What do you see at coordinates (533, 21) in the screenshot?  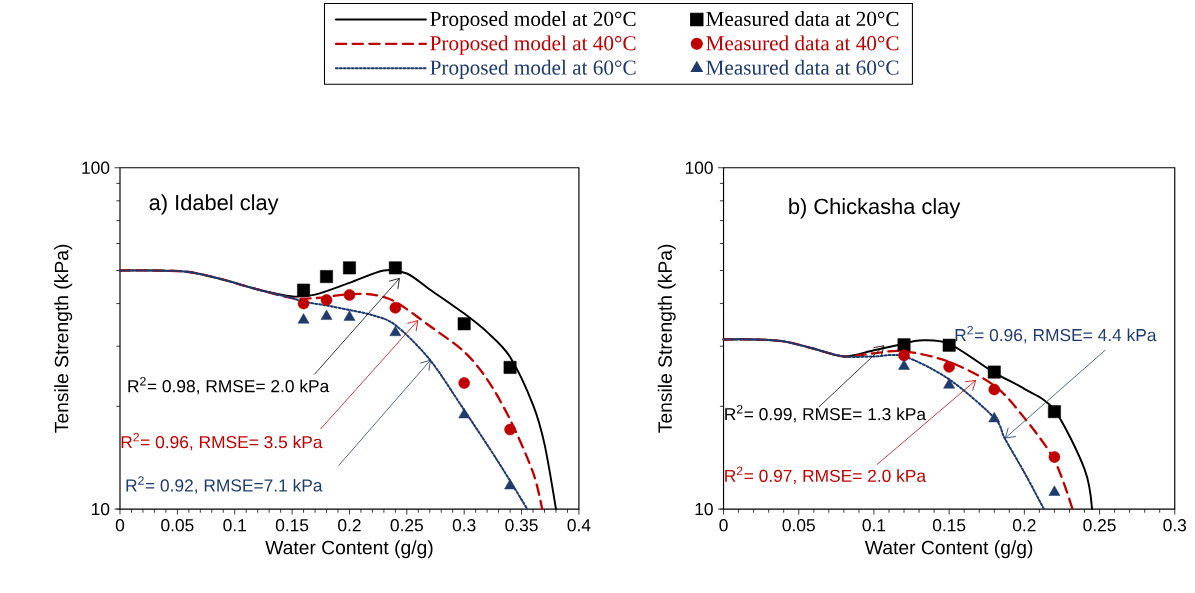 I see `legend-label: Proposed model at 20°C` at bounding box center [533, 21].